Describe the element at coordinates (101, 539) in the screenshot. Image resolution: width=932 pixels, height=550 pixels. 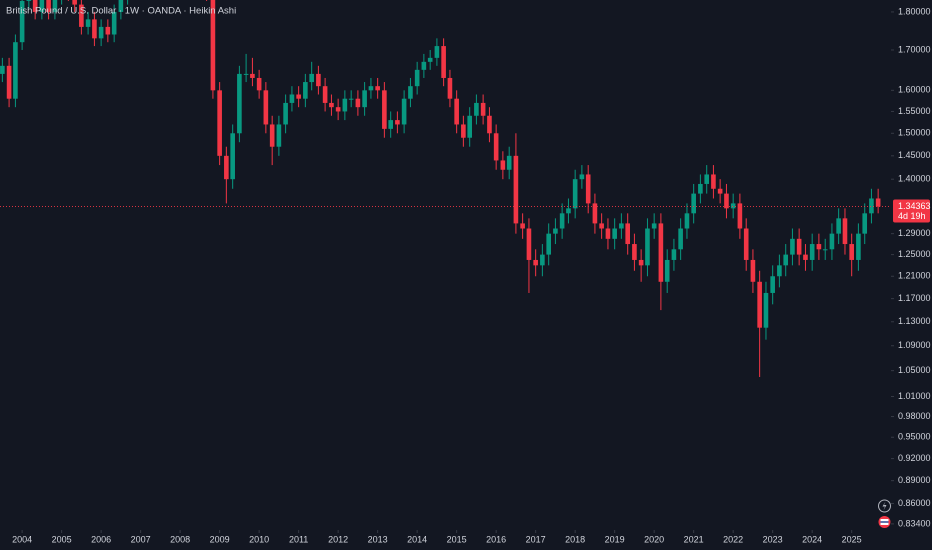
I see `x-tick-label: 2006` at that location.